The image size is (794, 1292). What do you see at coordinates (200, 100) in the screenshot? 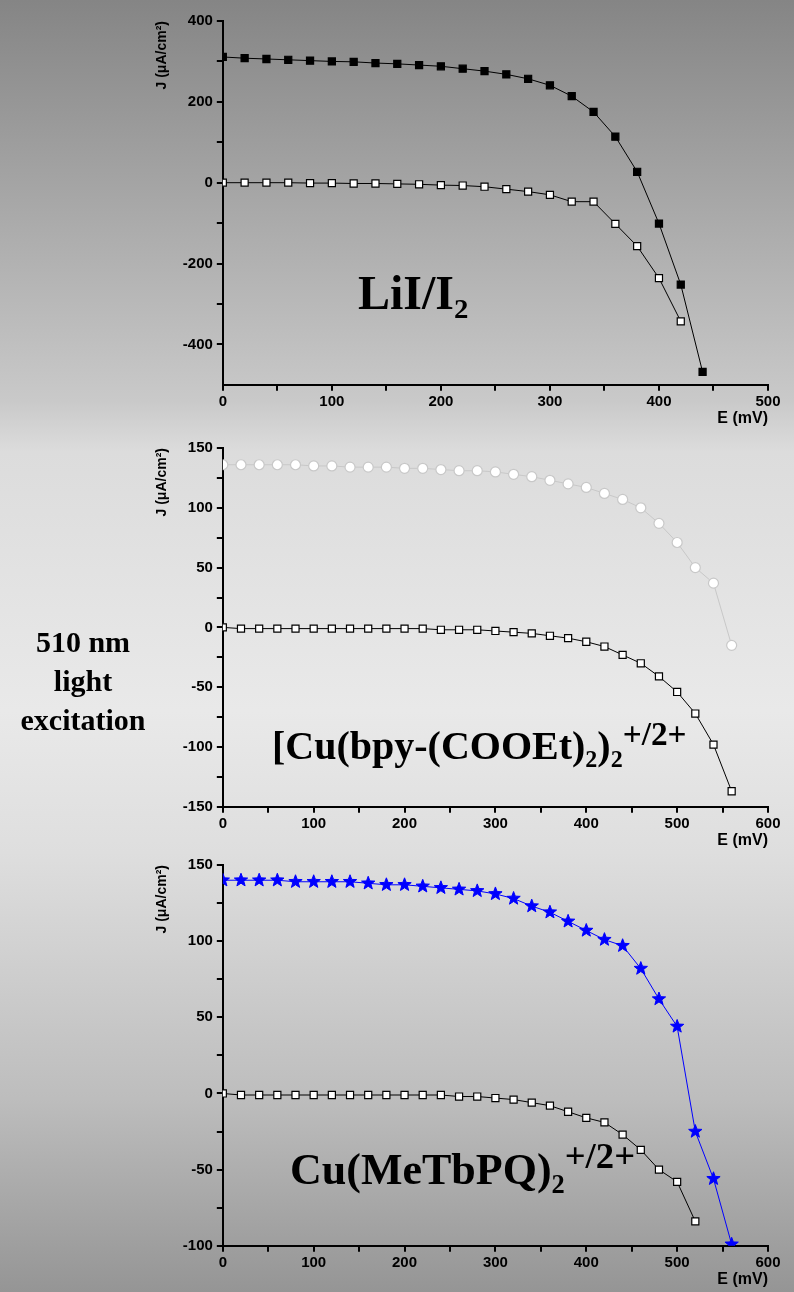
I see `y-tick-label: 200` at bounding box center [200, 100].